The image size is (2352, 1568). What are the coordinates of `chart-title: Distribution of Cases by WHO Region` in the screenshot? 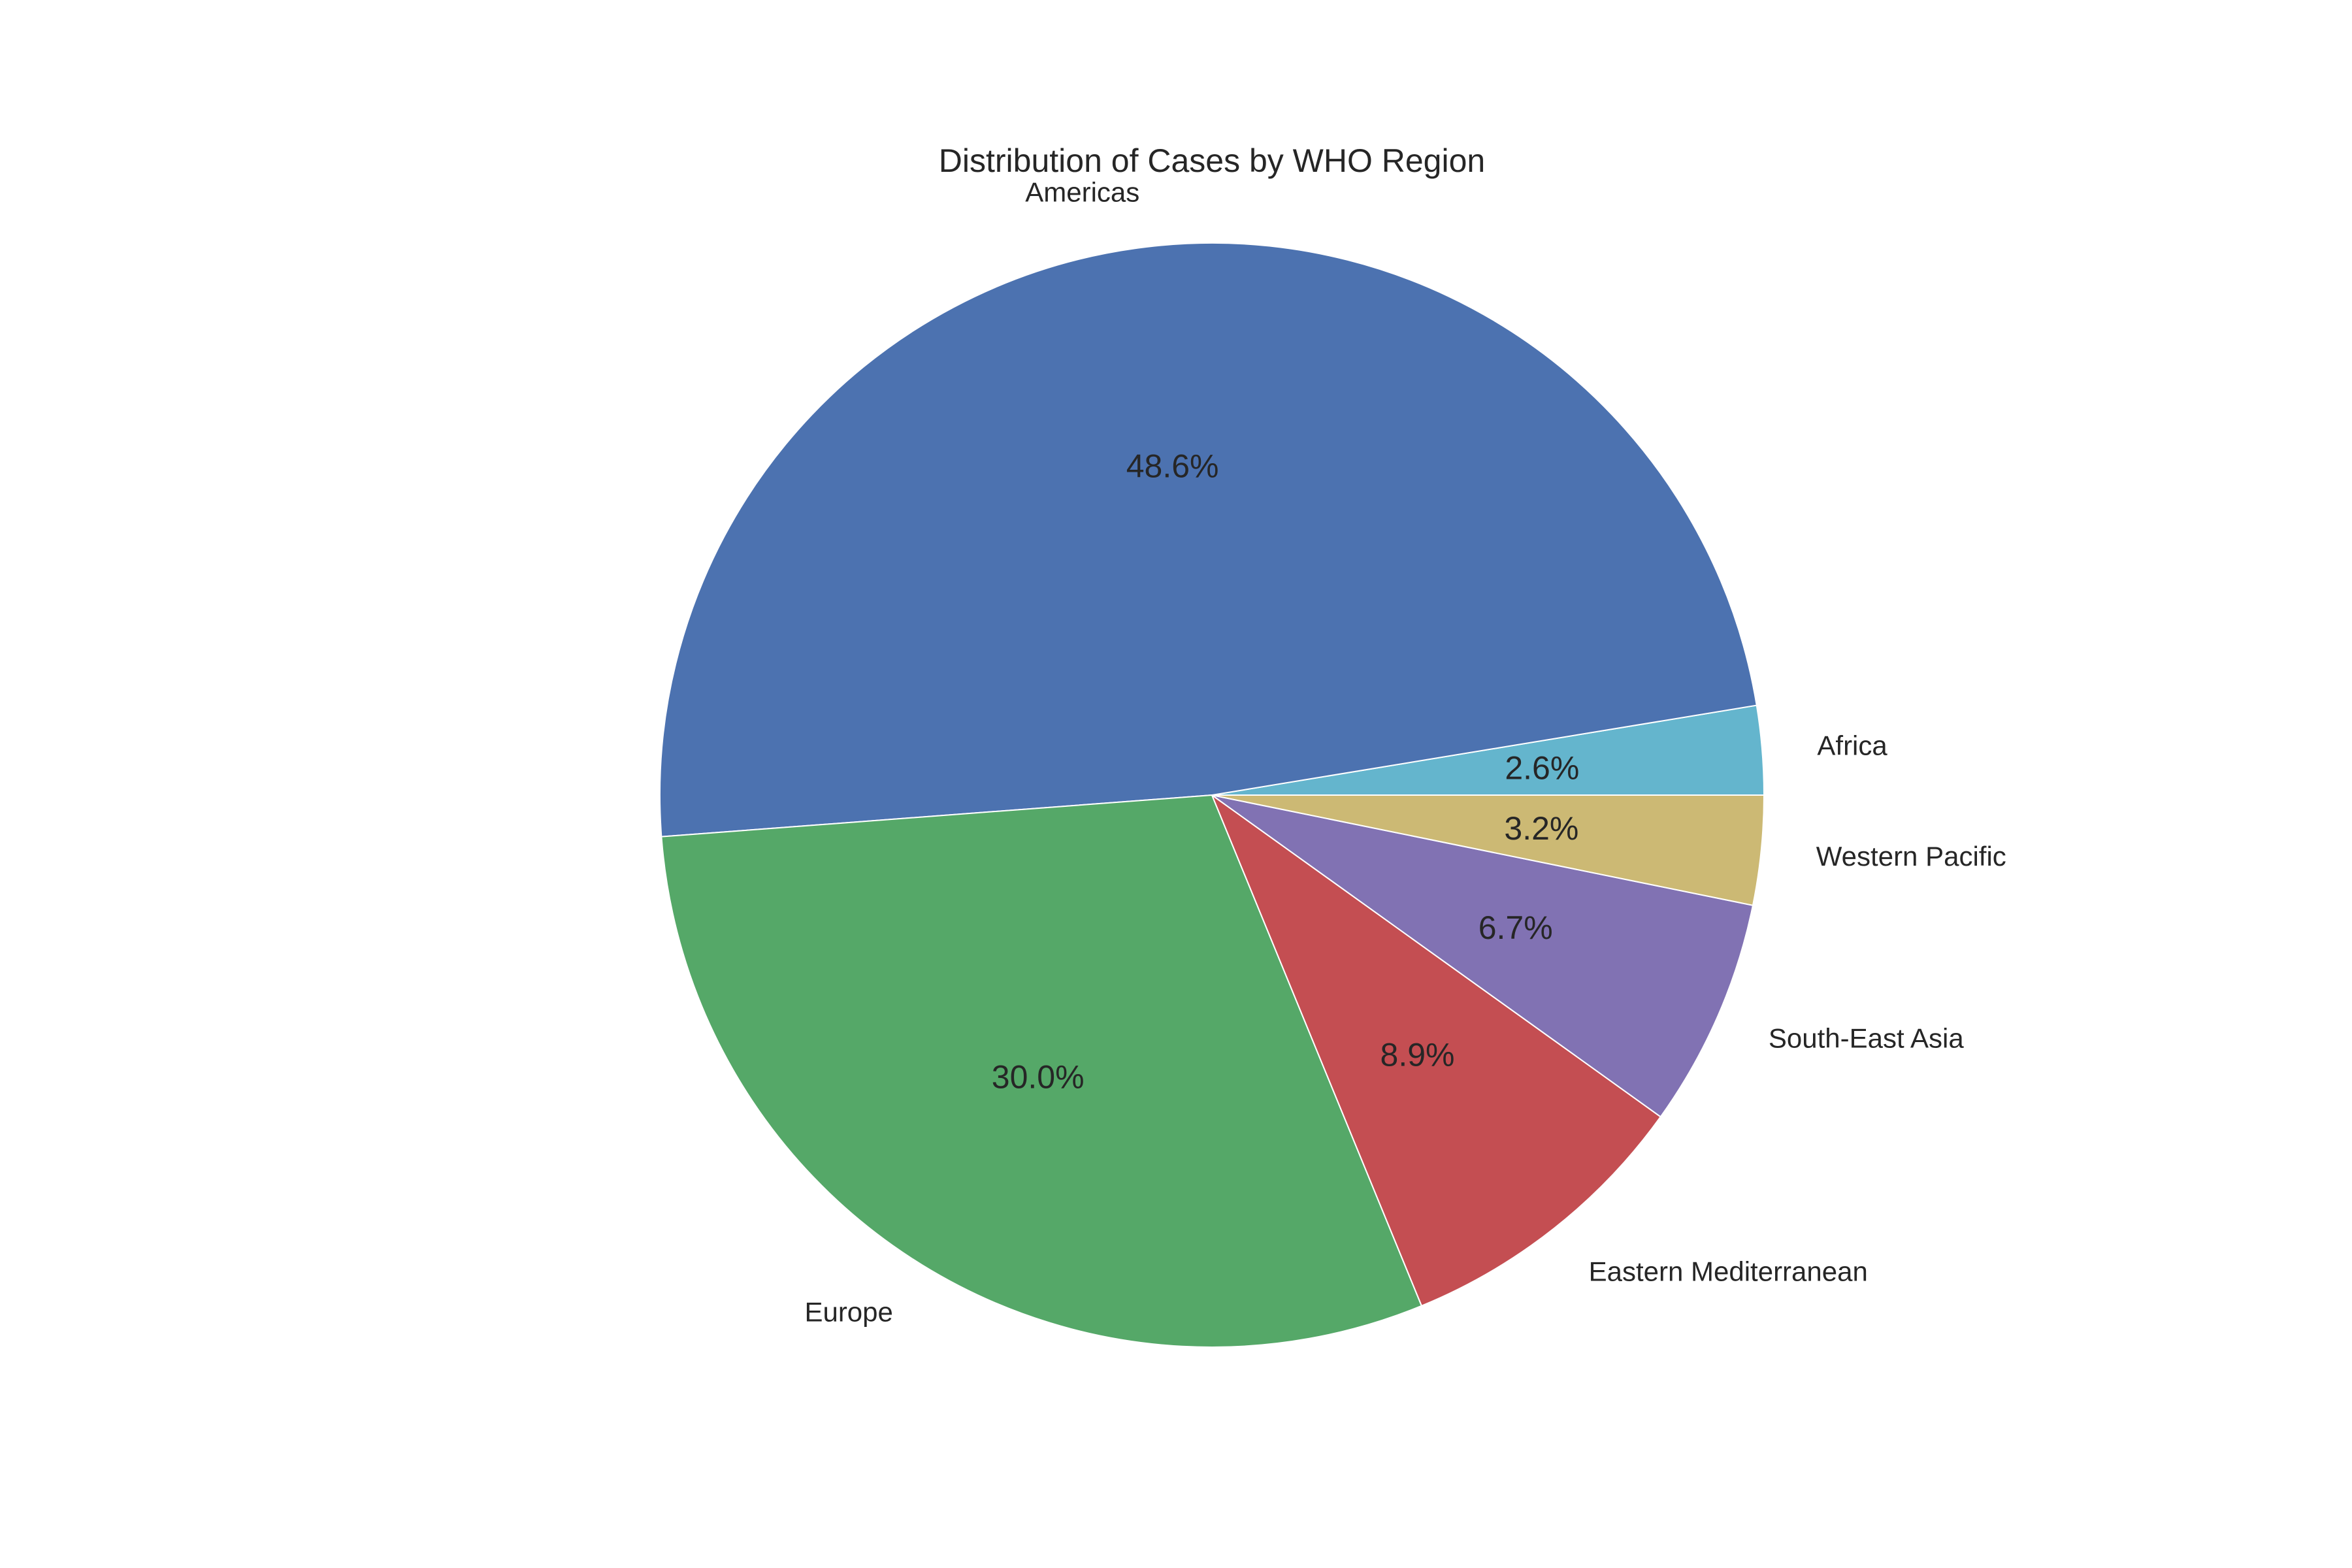 It's located at (1212, 160).